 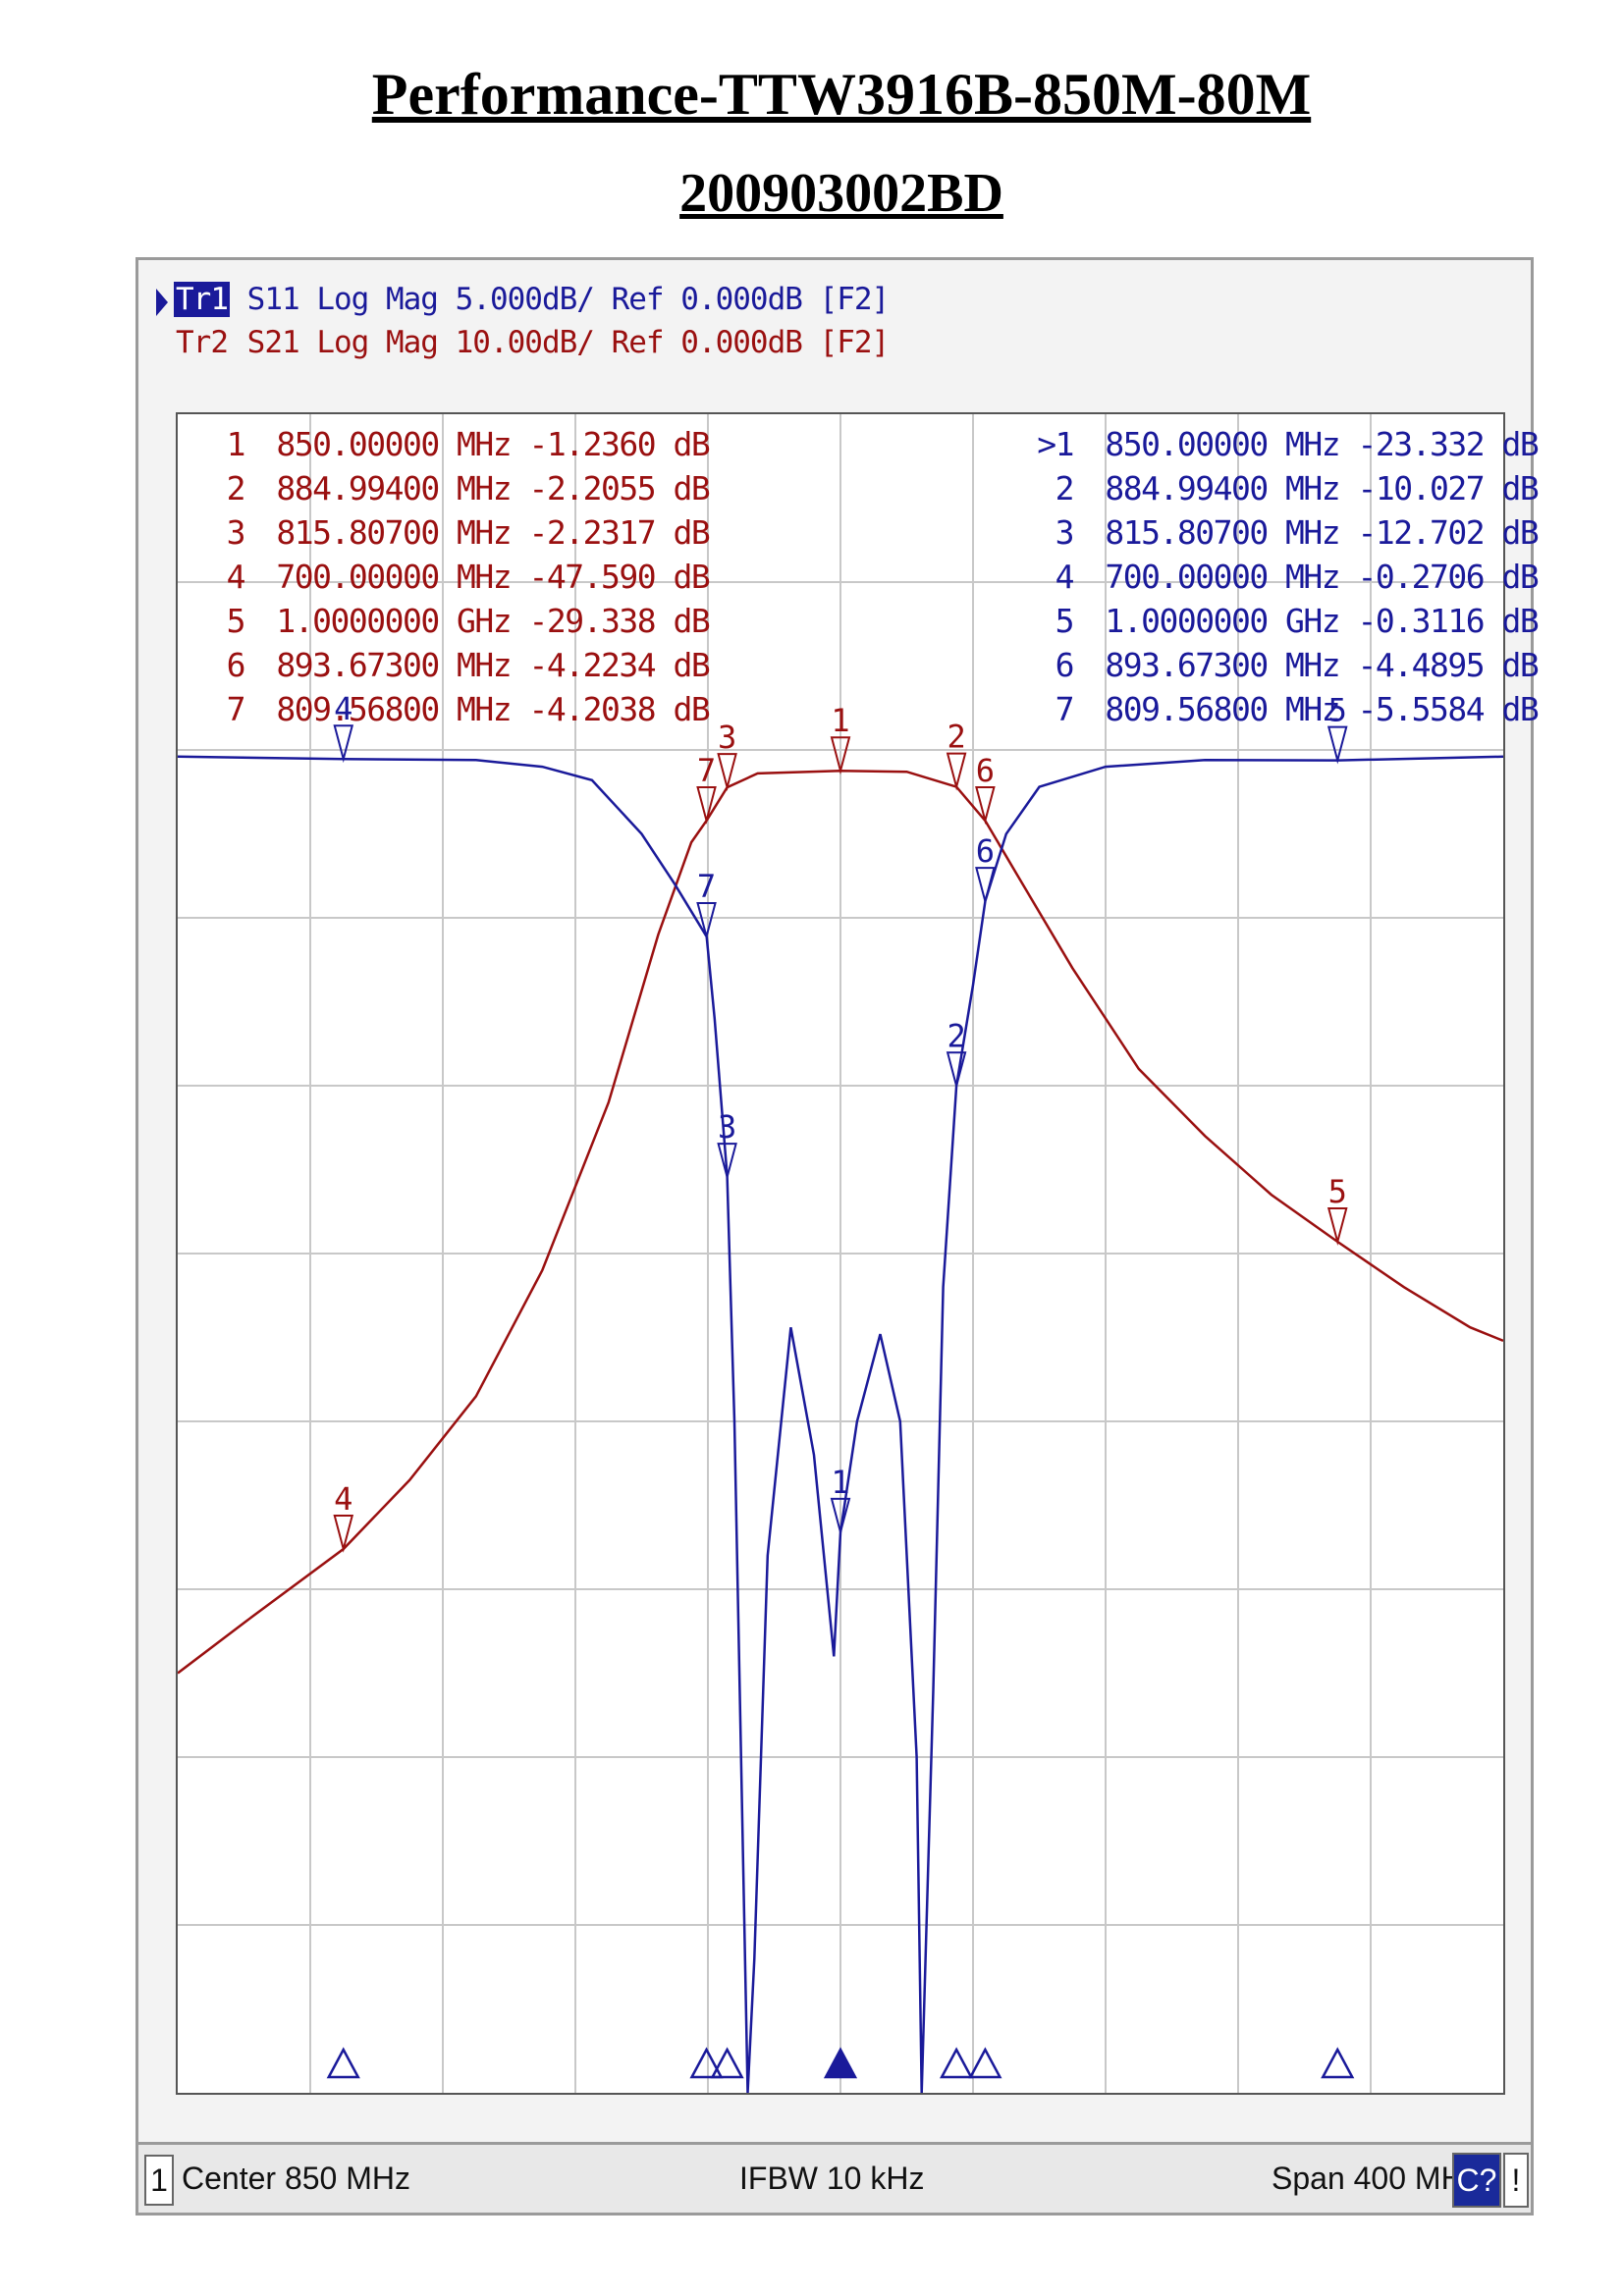 What do you see at coordinates (619, 709) in the screenshot?
I see `marker-value: -4.2038 dB` at bounding box center [619, 709].